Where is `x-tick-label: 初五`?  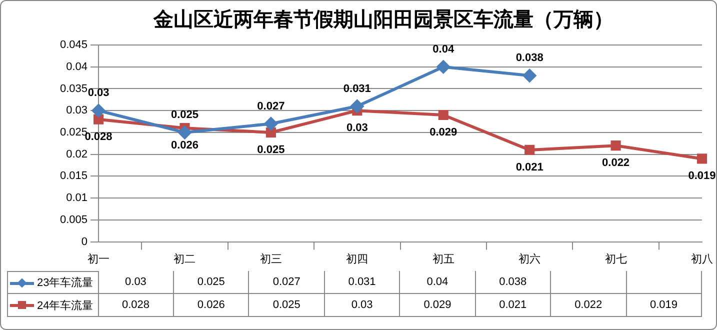
x-tick-label: 初五 is located at coordinates (443, 259).